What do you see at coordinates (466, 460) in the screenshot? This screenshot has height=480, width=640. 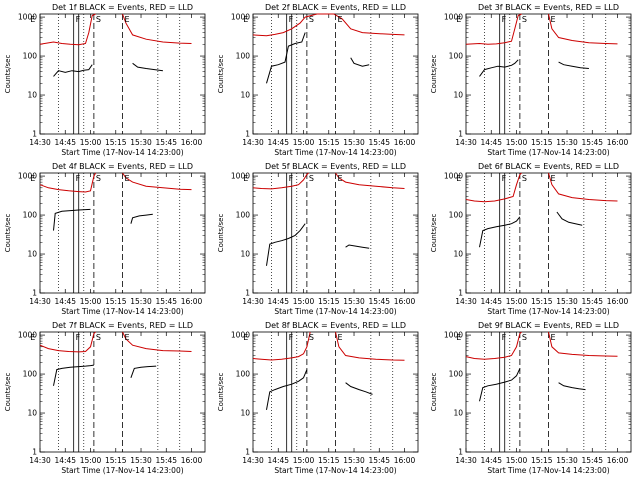 I see `x-tick-label: 14:30` at bounding box center [466, 460].